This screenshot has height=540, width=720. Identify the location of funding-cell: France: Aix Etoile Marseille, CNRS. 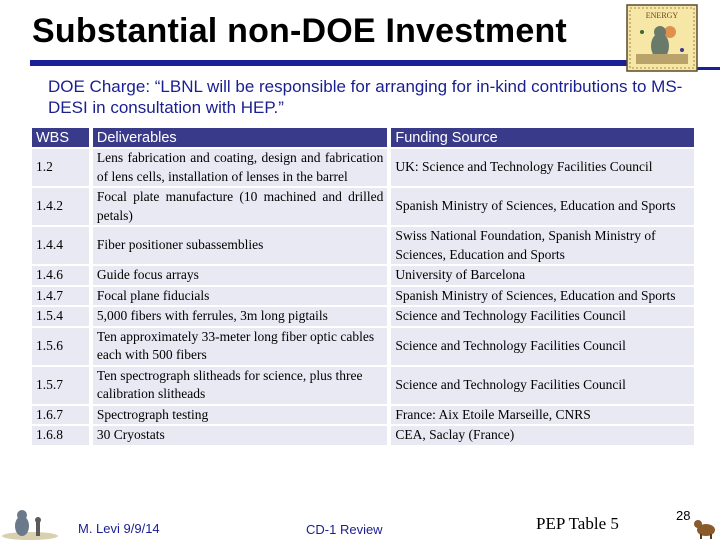
(542, 414).